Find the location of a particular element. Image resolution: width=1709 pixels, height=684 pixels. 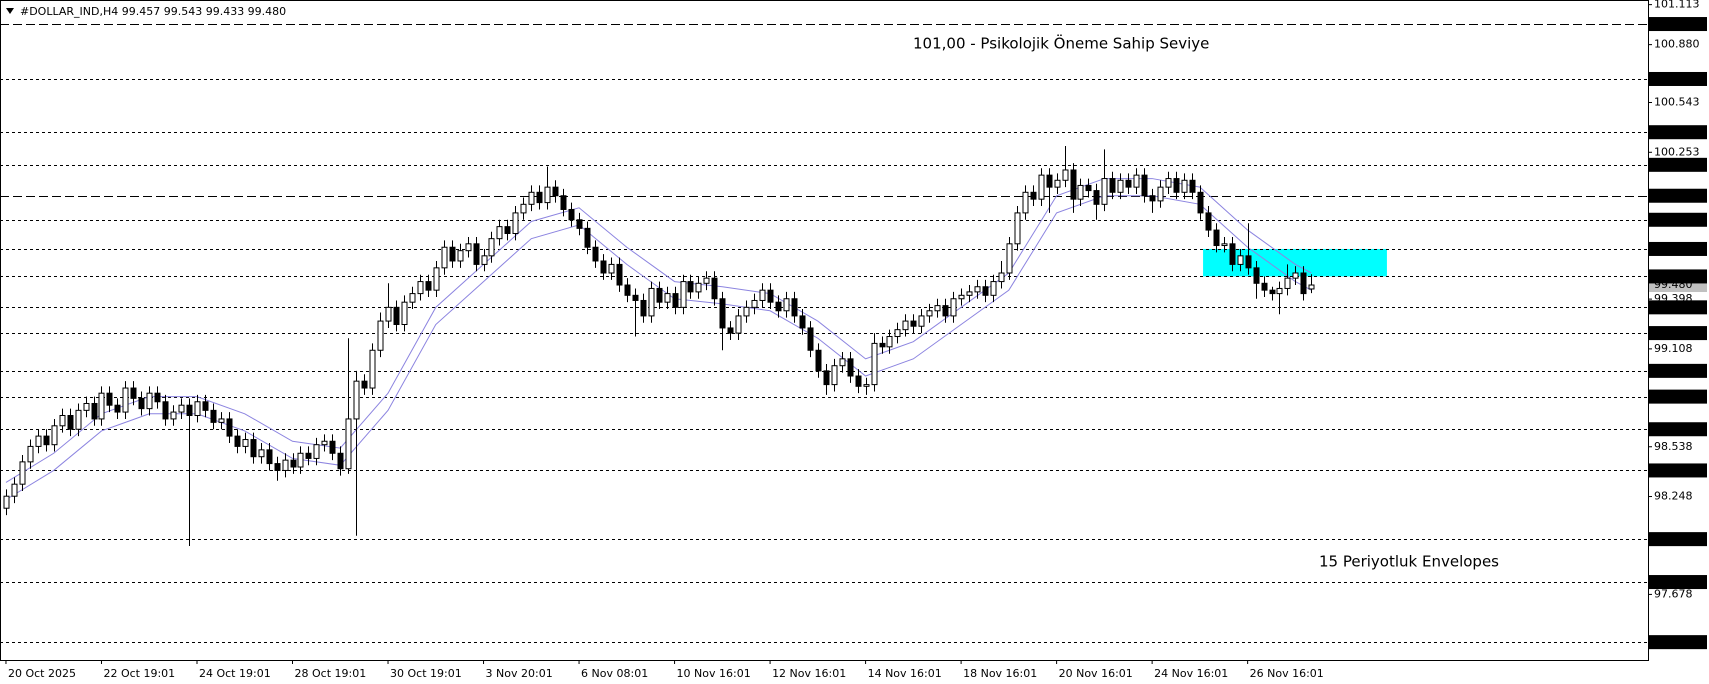

y-tick-label: 99.108 is located at coordinates (1673, 348).